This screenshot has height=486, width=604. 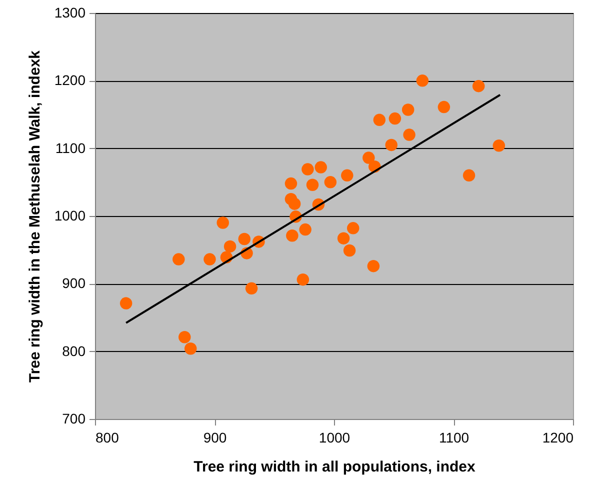 What do you see at coordinates (215, 438) in the screenshot?
I see `x-tick-label: 900` at bounding box center [215, 438].